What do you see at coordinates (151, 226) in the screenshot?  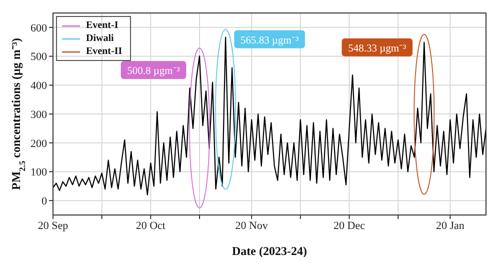 I see `x-tick-label: 20 Oct` at bounding box center [151, 226].